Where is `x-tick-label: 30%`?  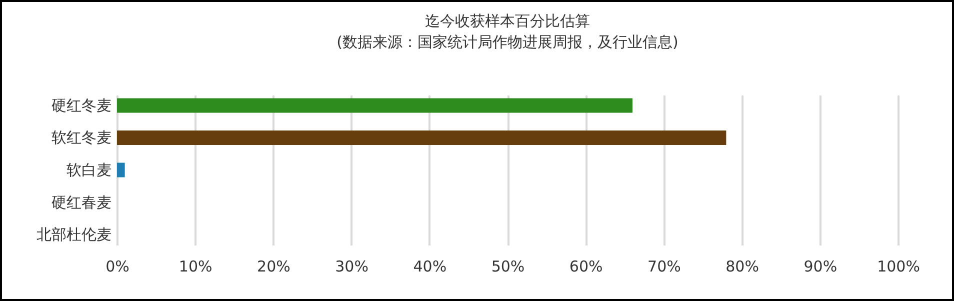 x-tick-label: 30% is located at coordinates (351, 267).